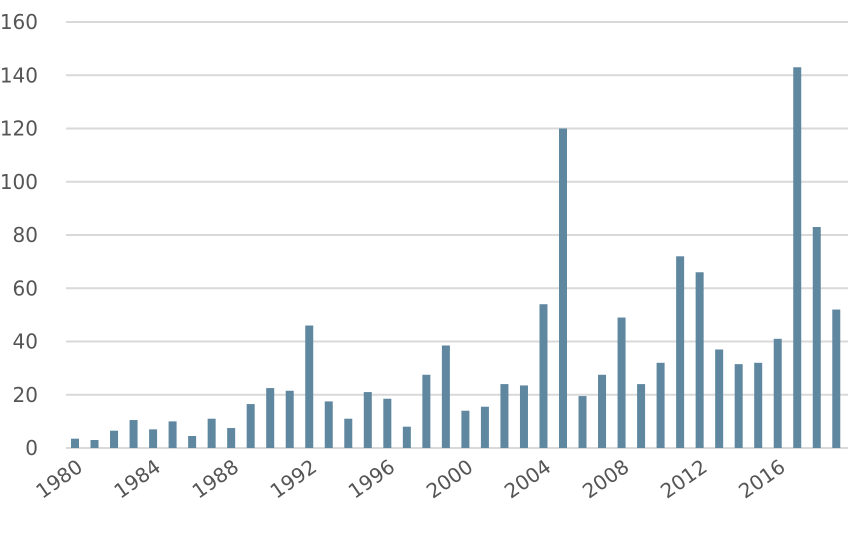 Image resolution: width=860 pixels, height=539 pixels. Describe the element at coordinates (289, 419) in the screenshot. I see `bar-1991` at that location.